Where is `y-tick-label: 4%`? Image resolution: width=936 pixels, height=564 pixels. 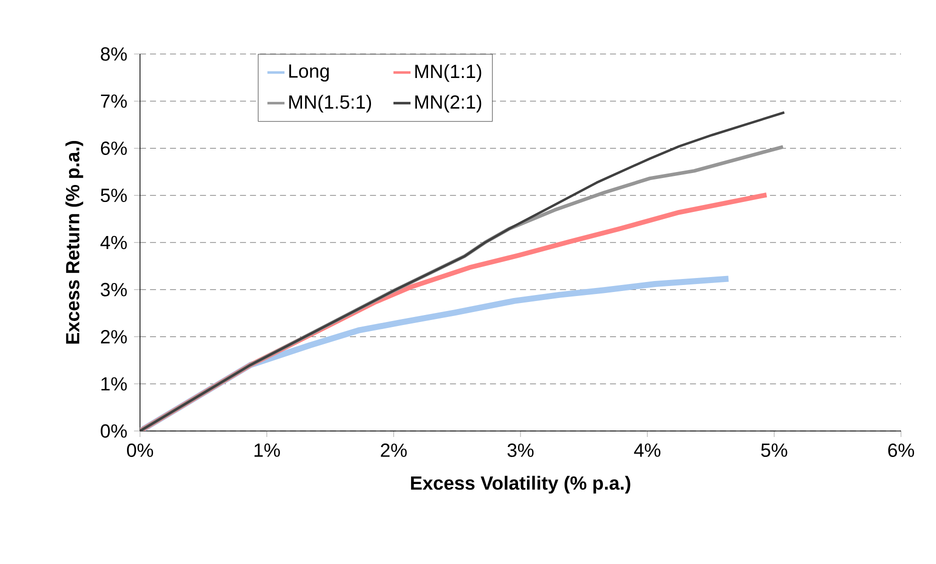
y-tick-label: 4% is located at coordinates (113, 243).